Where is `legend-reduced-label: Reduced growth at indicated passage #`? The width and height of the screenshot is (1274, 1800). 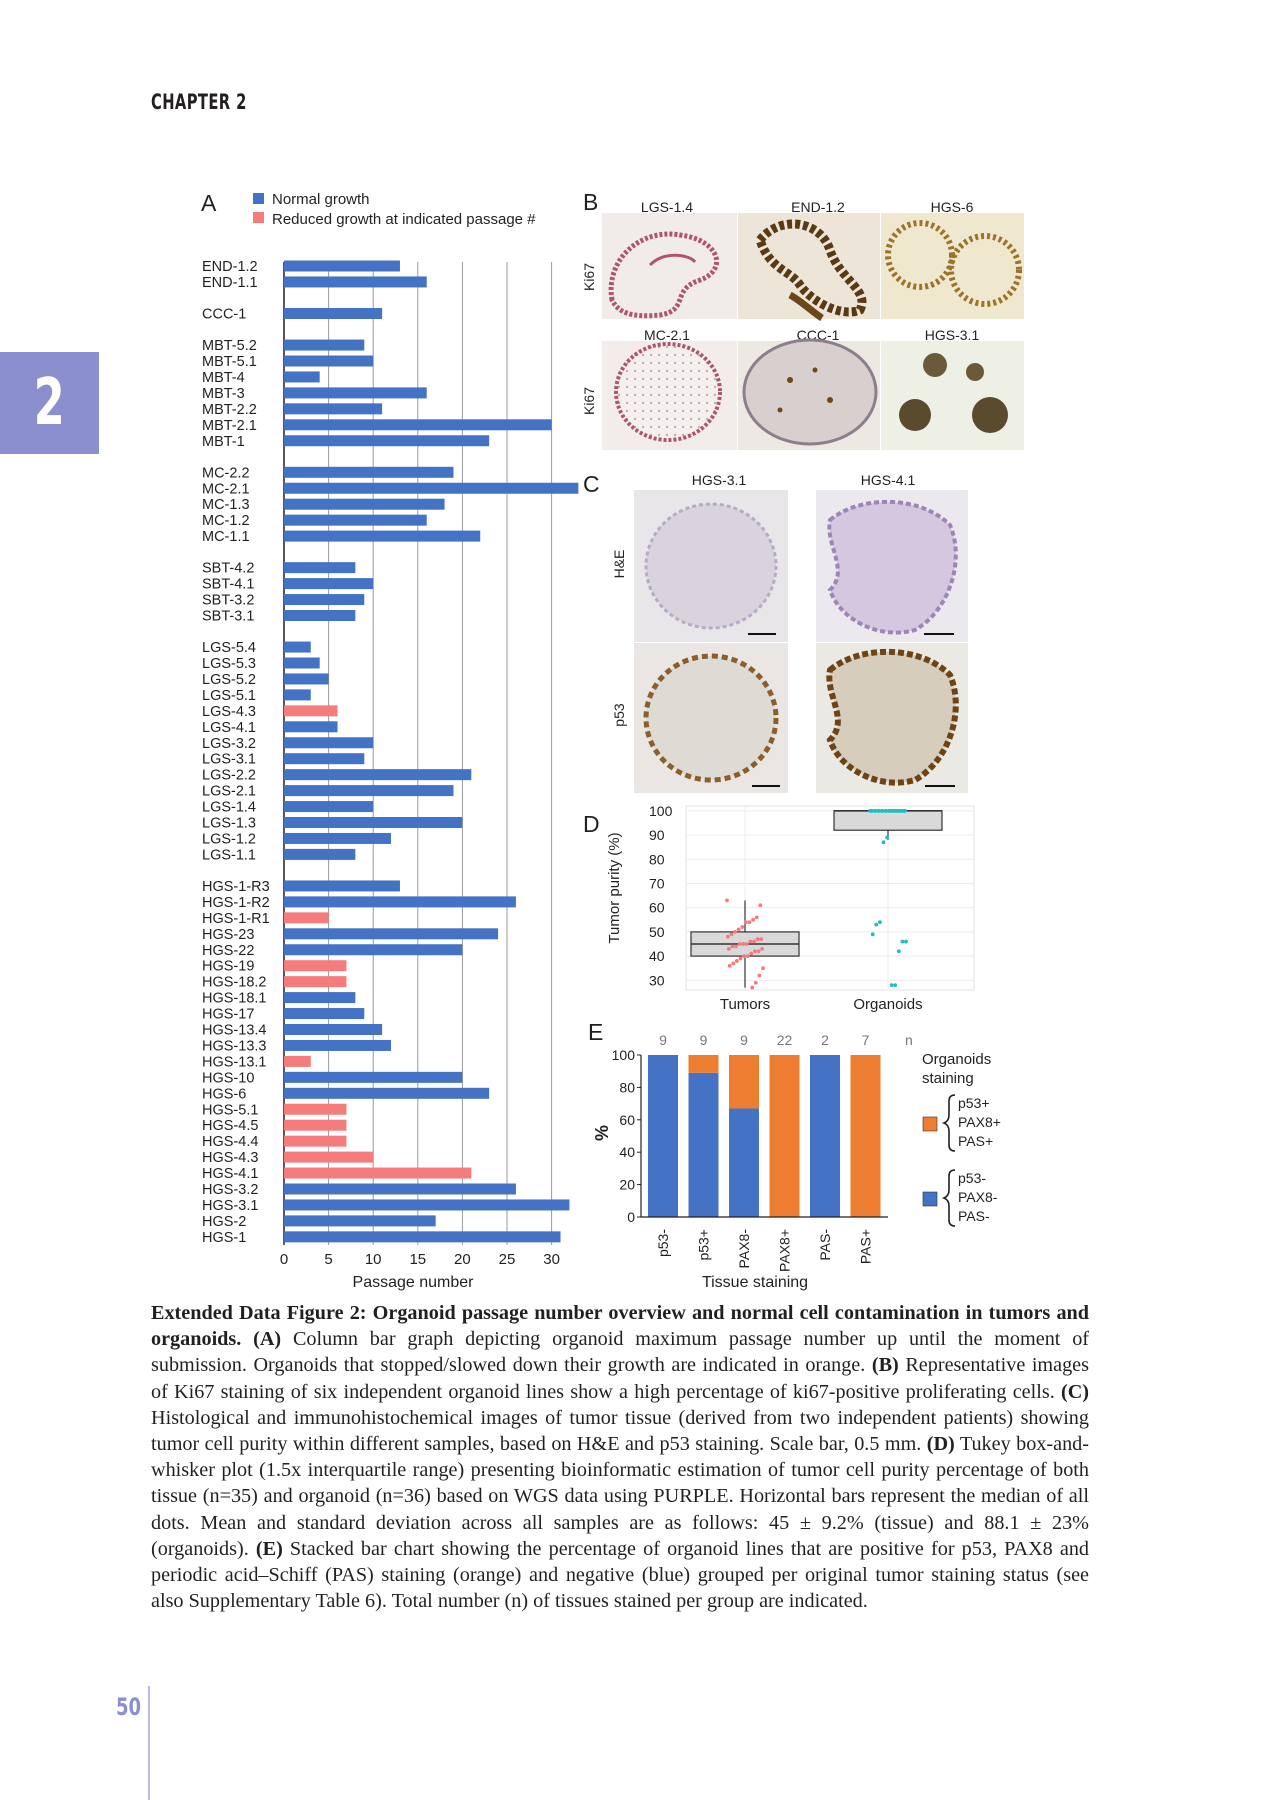 legend-reduced-label: Reduced growth at indicated passage # is located at coordinates (404, 219).